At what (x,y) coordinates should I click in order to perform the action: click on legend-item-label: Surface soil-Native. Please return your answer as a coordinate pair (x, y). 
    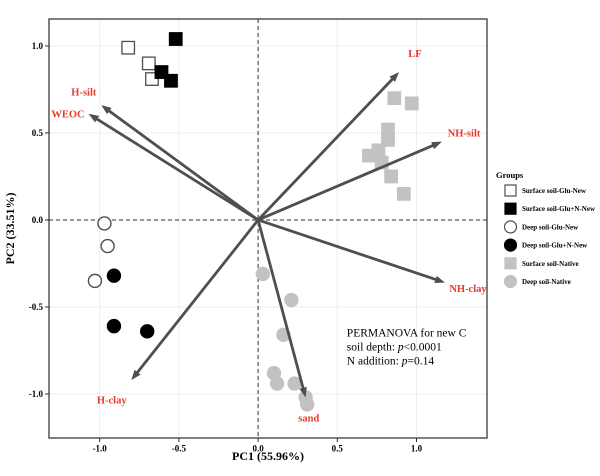
    Looking at the image, I should click on (550, 264).